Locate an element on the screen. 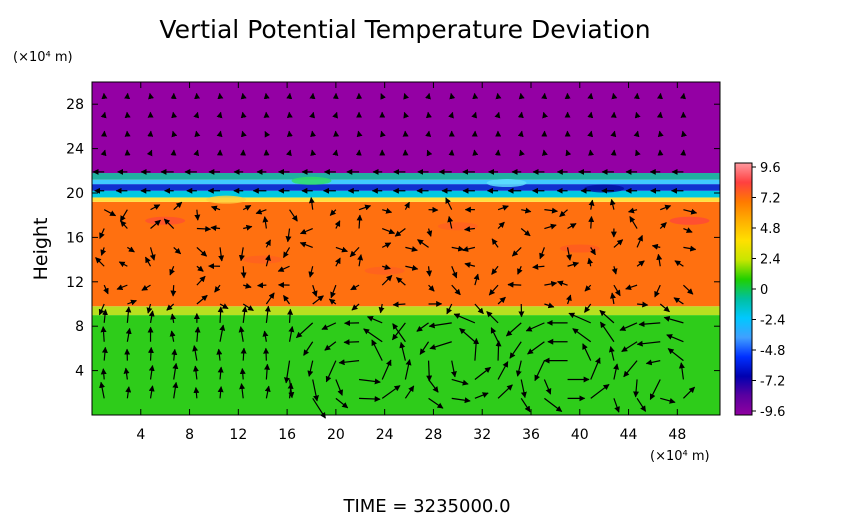  x-tick-label: 20 is located at coordinates (336, 435).